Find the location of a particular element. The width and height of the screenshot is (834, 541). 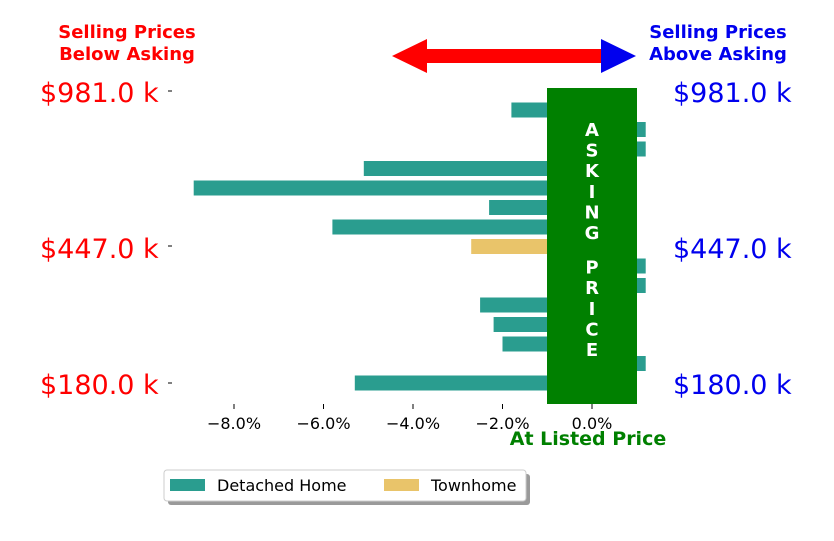

x-axis: −8.0% −6.0% −4.0% −2.0% 0.0% is located at coordinates (409, 418).